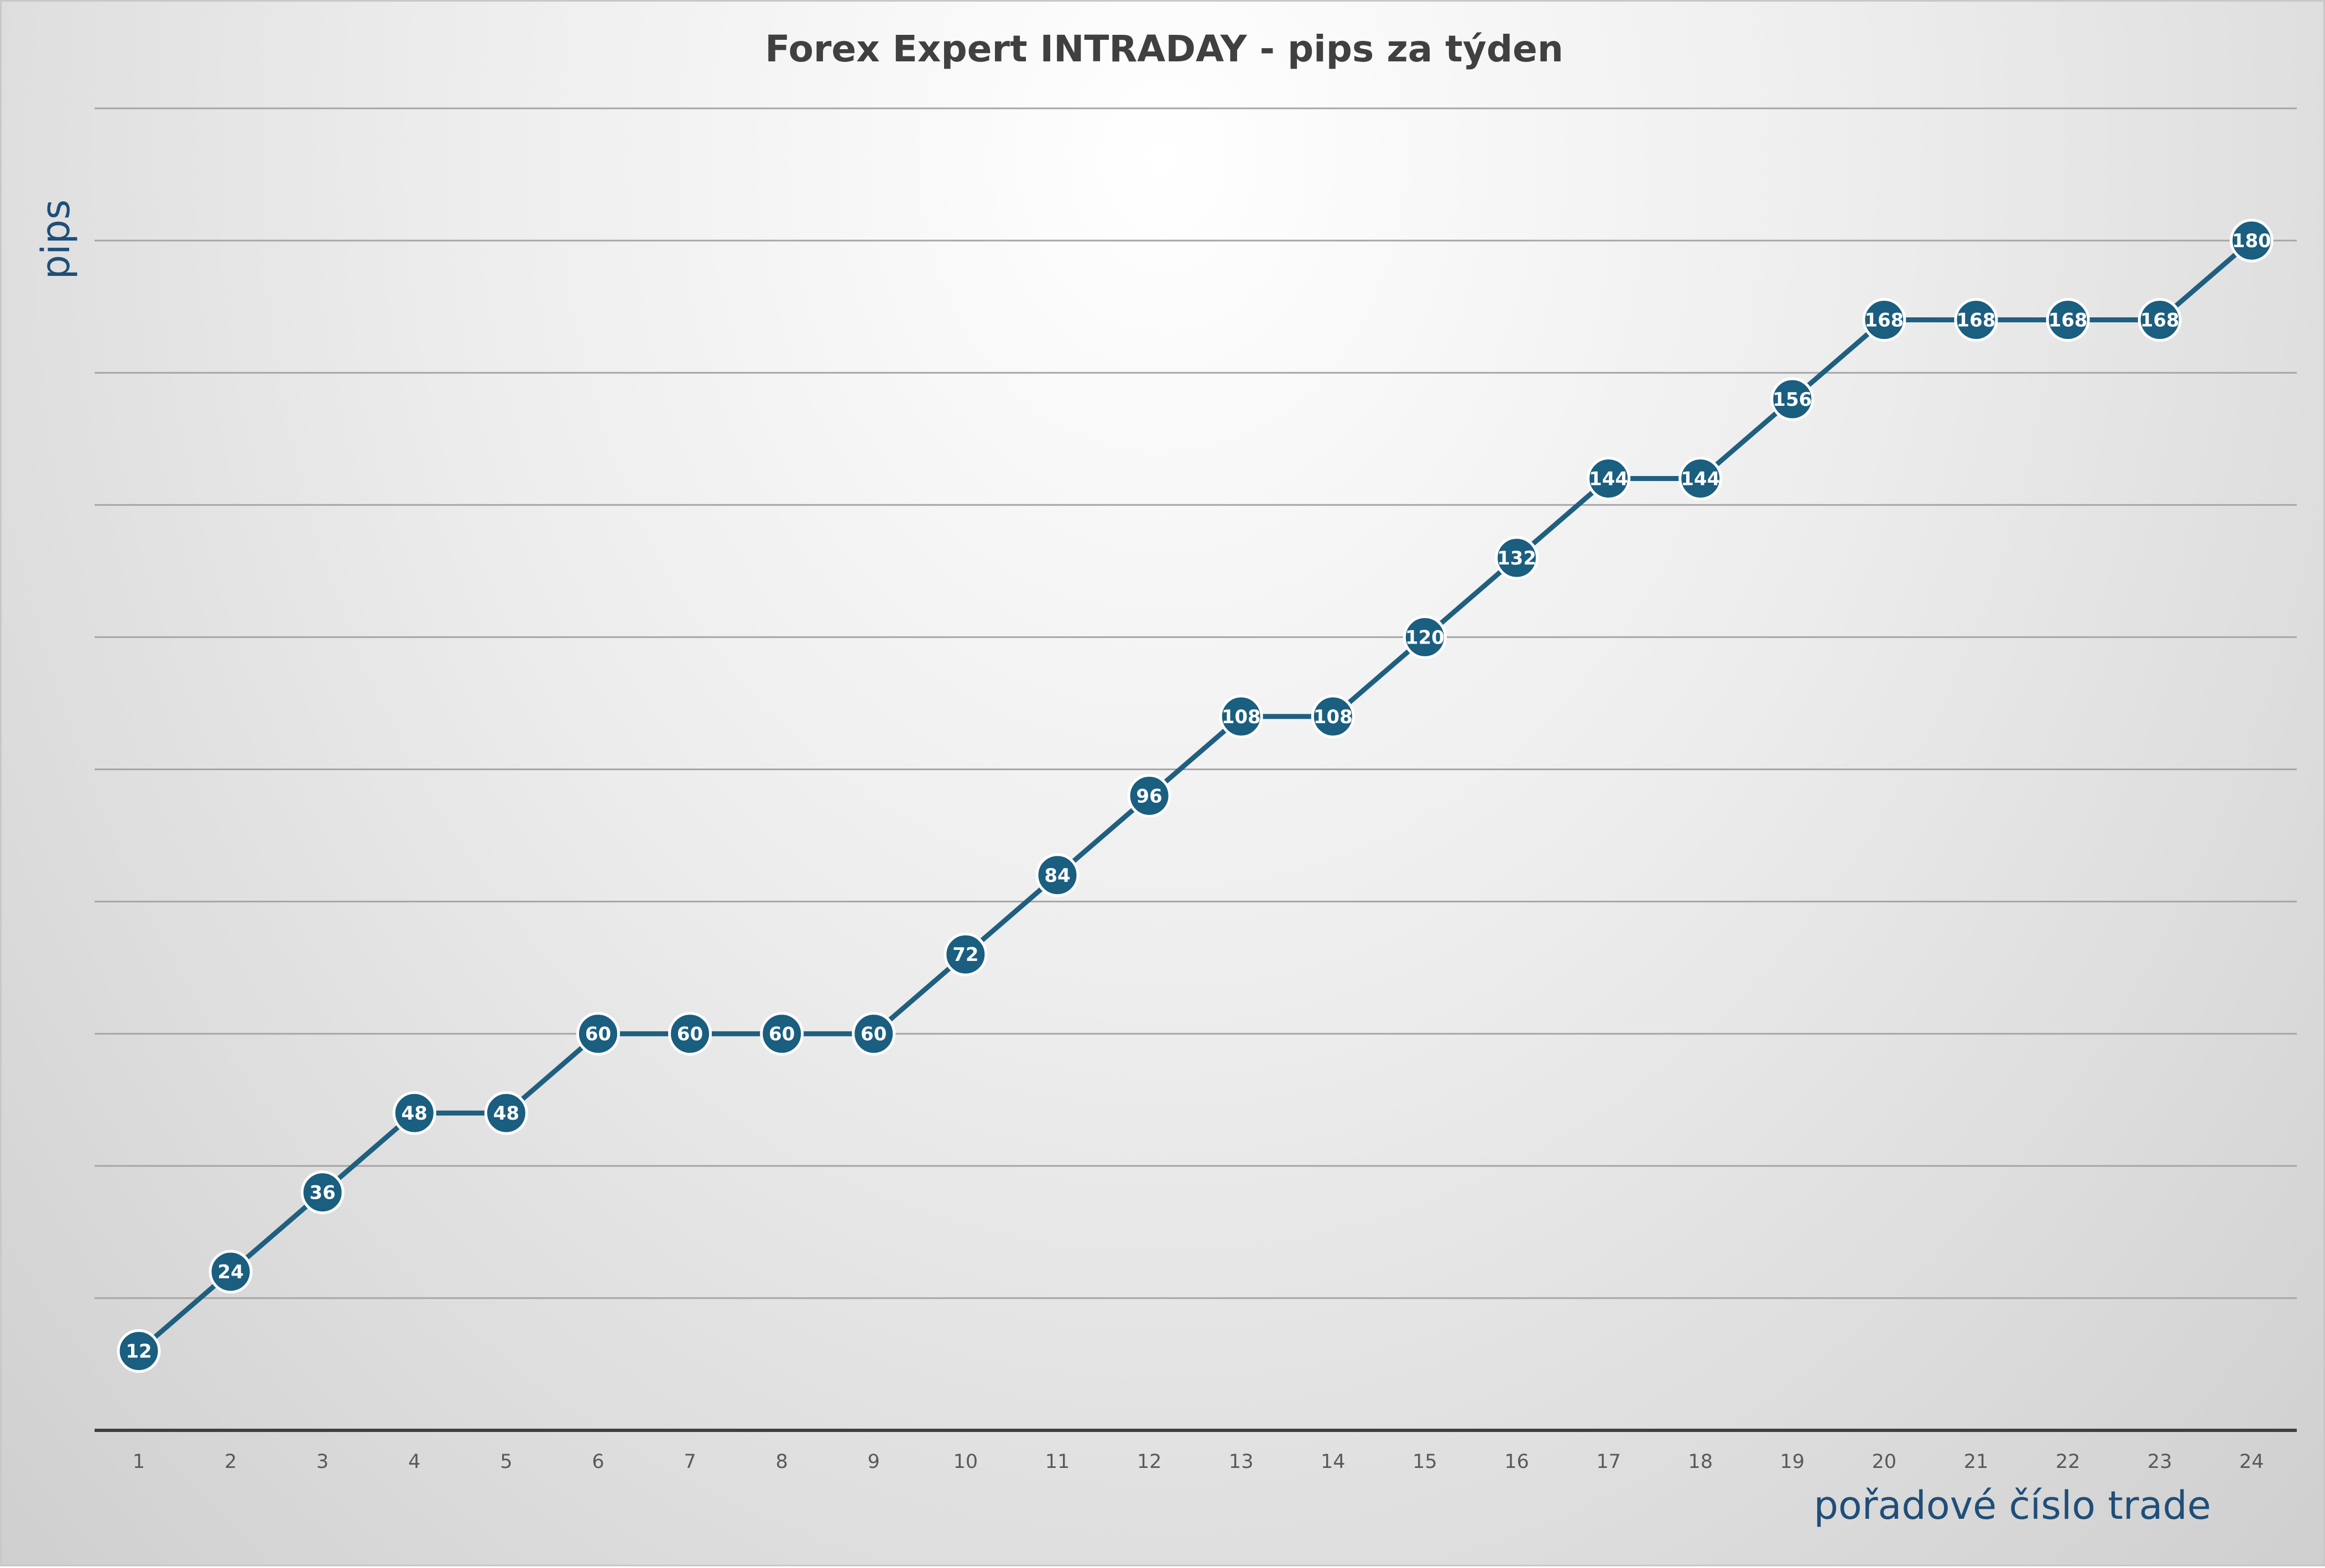 The image size is (2325, 1568). What do you see at coordinates (1884, 1462) in the screenshot?
I see `x-tick-label: 20` at bounding box center [1884, 1462].